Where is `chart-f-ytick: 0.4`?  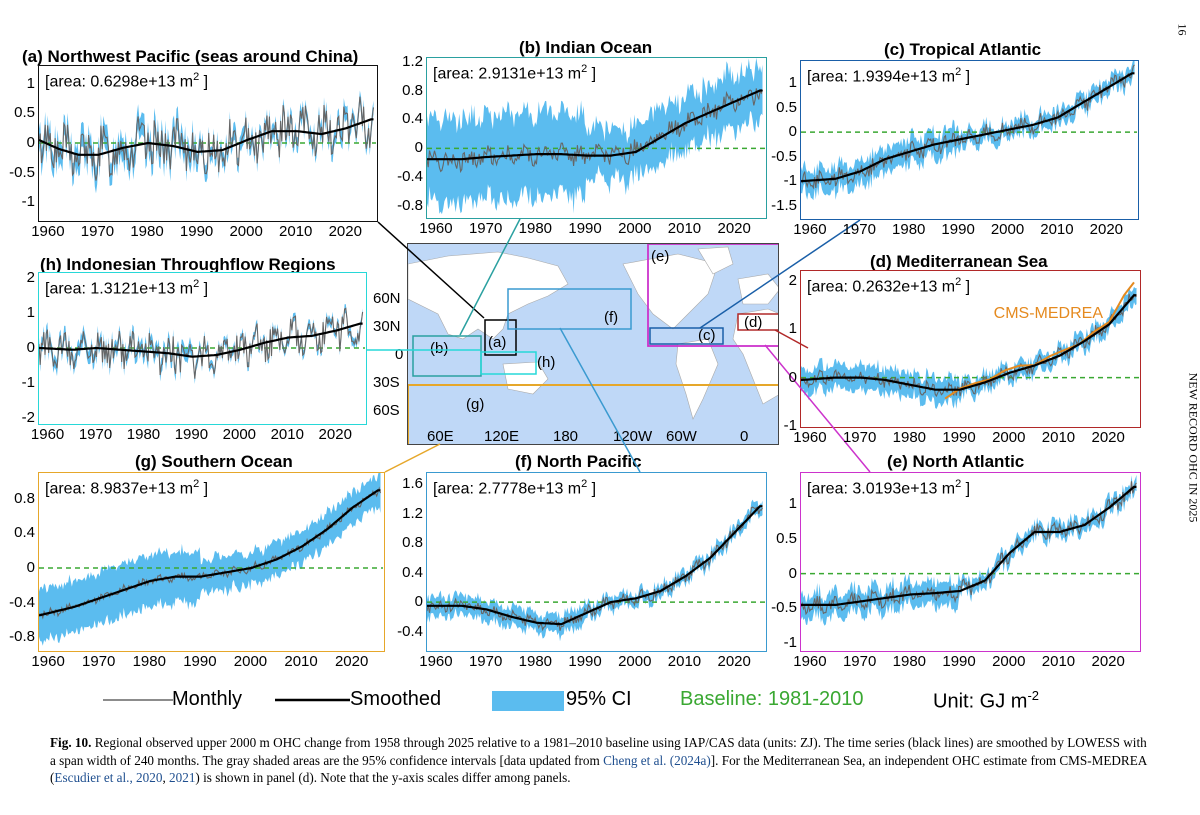 chart-f-ytick: 0.4 is located at coordinates (412, 572).